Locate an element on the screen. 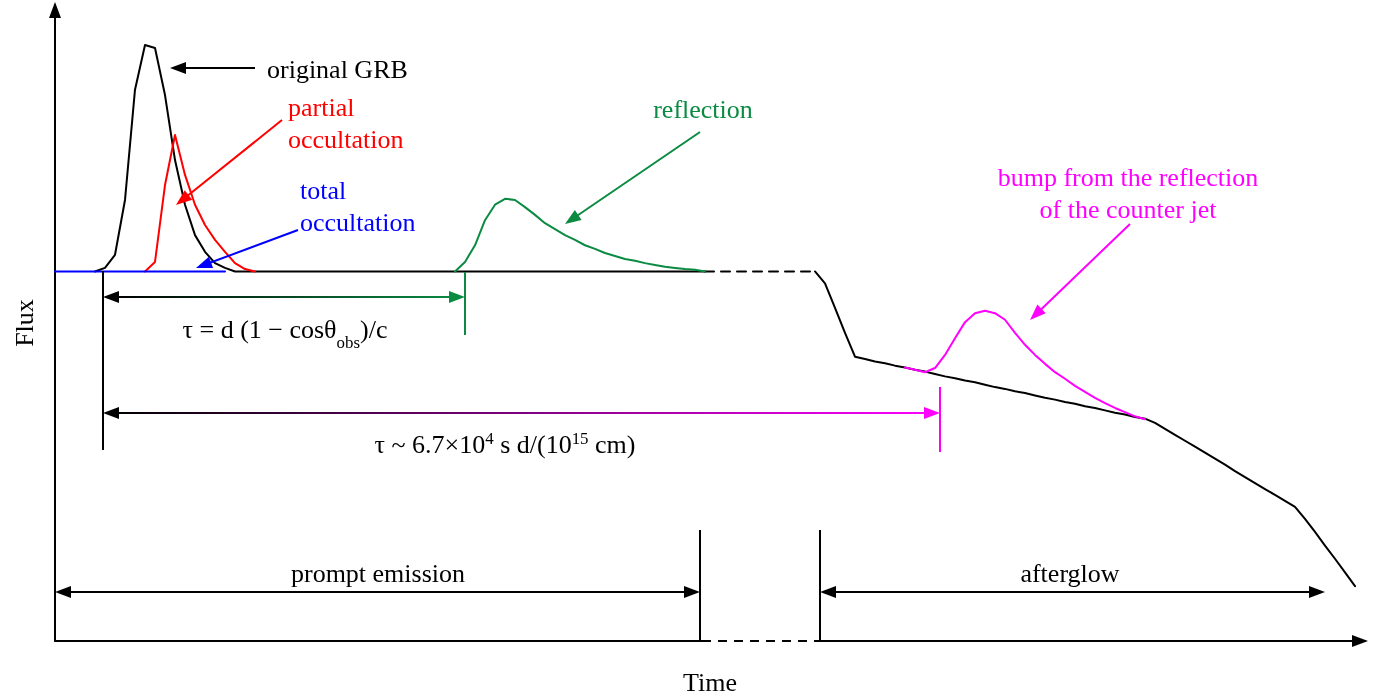 Image resolution: width=1390 pixels, height=692 pixels. annotation: bump from the reflection of the counter jet is located at coordinates (1128, 193).